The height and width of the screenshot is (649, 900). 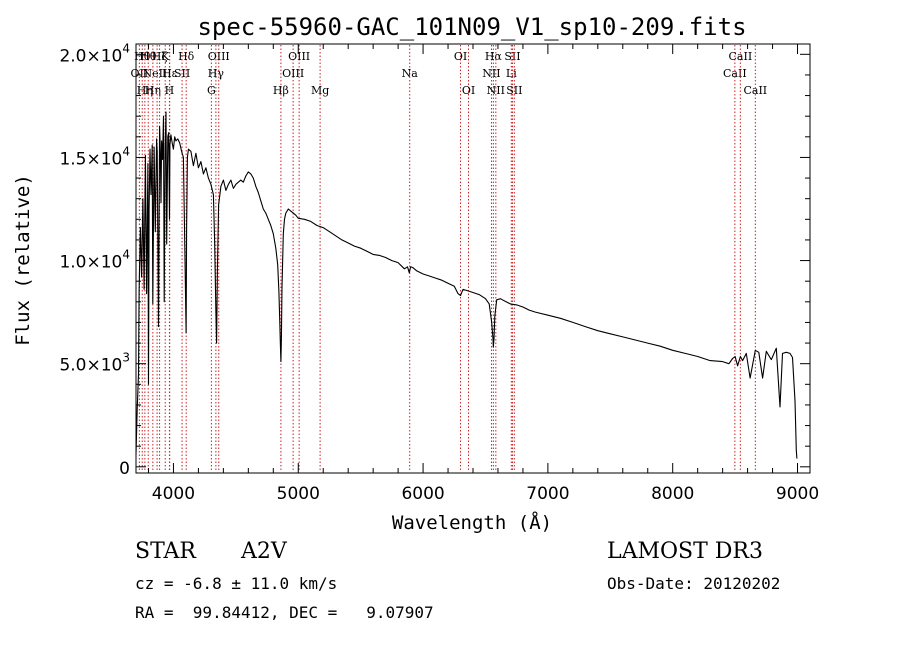 What do you see at coordinates (216, 73) in the screenshot?
I see `line-label: Hγ` at bounding box center [216, 73].